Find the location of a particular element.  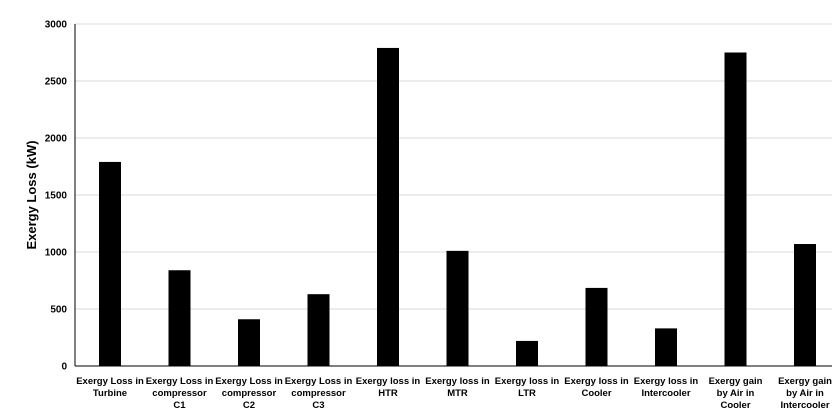

x-category-label-line: Turbine is located at coordinates (110, 393).